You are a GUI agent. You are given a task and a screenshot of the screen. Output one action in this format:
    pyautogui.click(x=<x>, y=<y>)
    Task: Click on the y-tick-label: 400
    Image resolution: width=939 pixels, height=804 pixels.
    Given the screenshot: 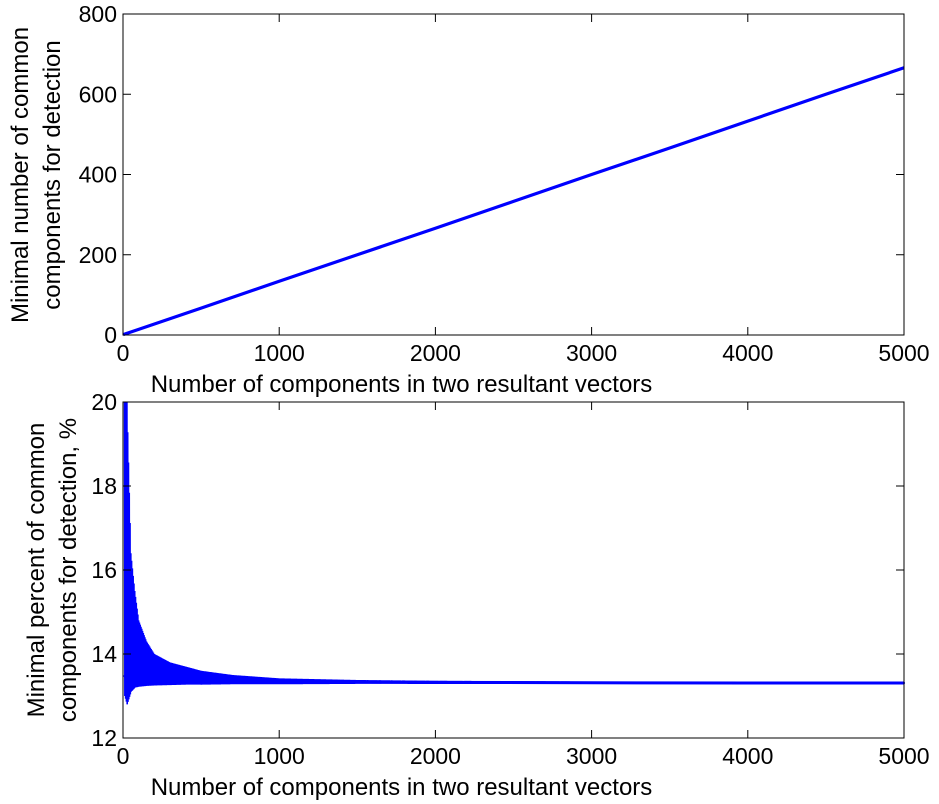 What is the action you would take?
    pyautogui.click(x=98, y=175)
    